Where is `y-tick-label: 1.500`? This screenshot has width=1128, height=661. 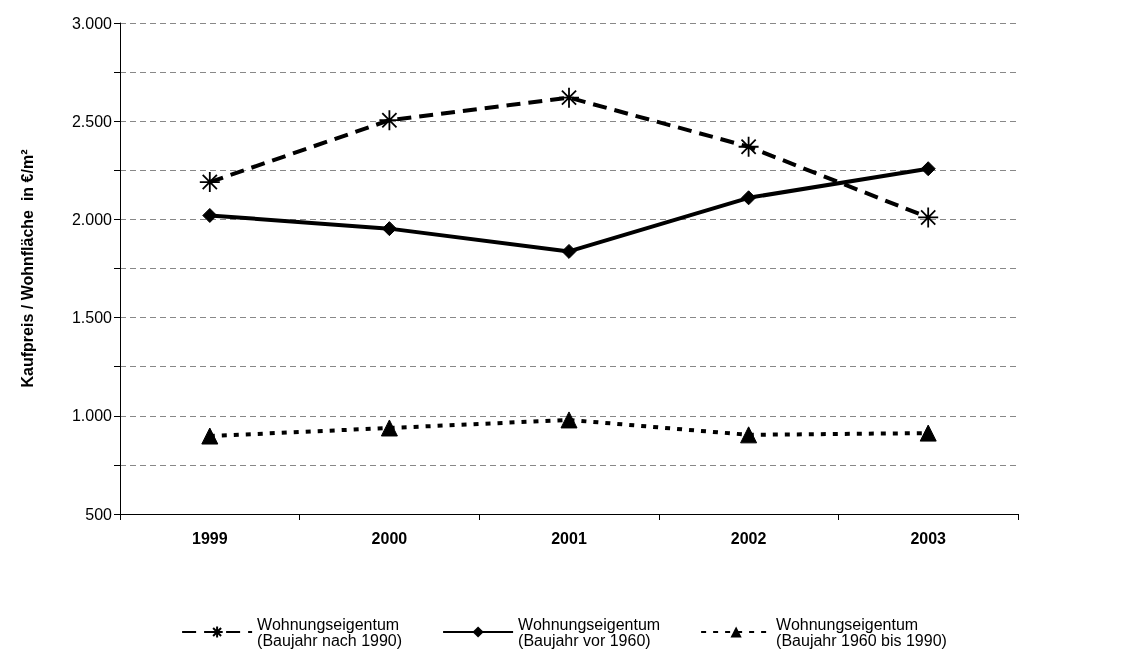 y-tick-label: 1.500 is located at coordinates (92, 318).